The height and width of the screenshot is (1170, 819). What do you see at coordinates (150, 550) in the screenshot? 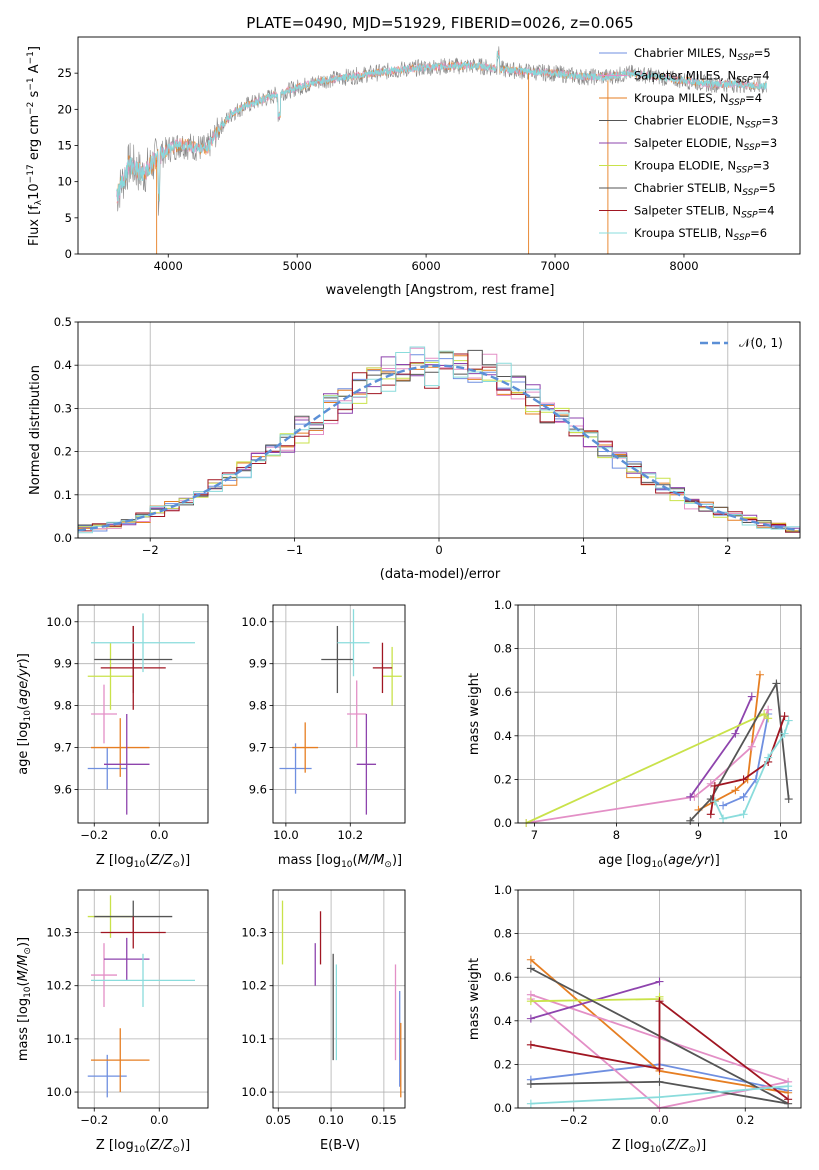
I see `x-tick-label: −2` at bounding box center [150, 550].